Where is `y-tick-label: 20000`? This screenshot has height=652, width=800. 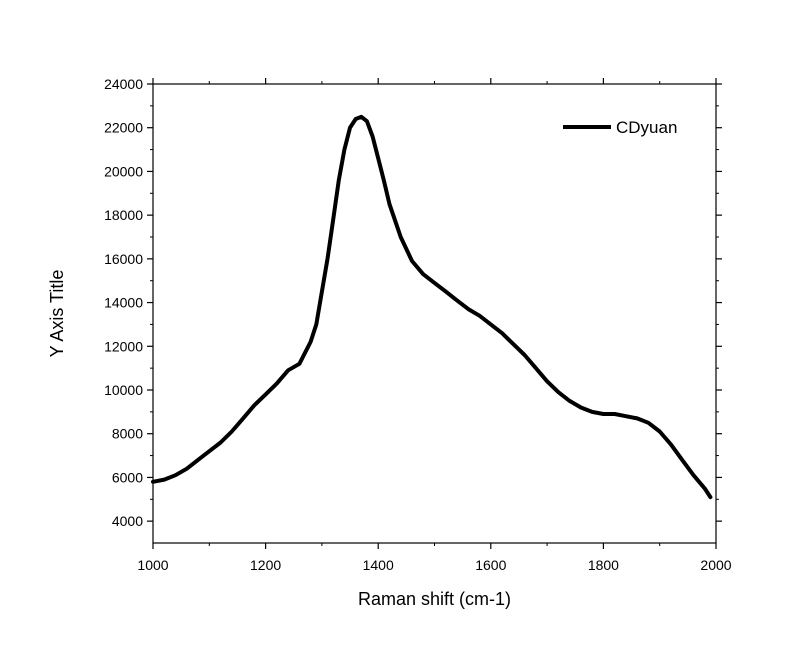 y-tick-label: 20000 is located at coordinates (123, 171).